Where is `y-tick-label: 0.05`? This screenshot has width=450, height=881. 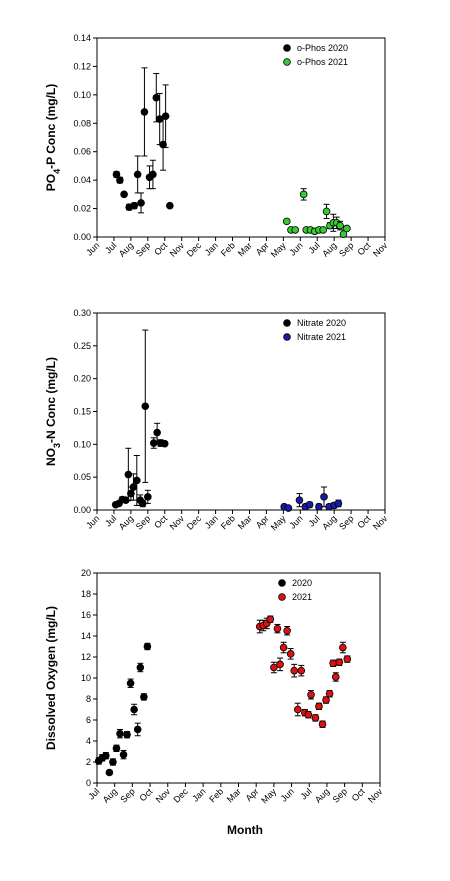 y-tick-label: 0.05 is located at coordinates (82, 477).